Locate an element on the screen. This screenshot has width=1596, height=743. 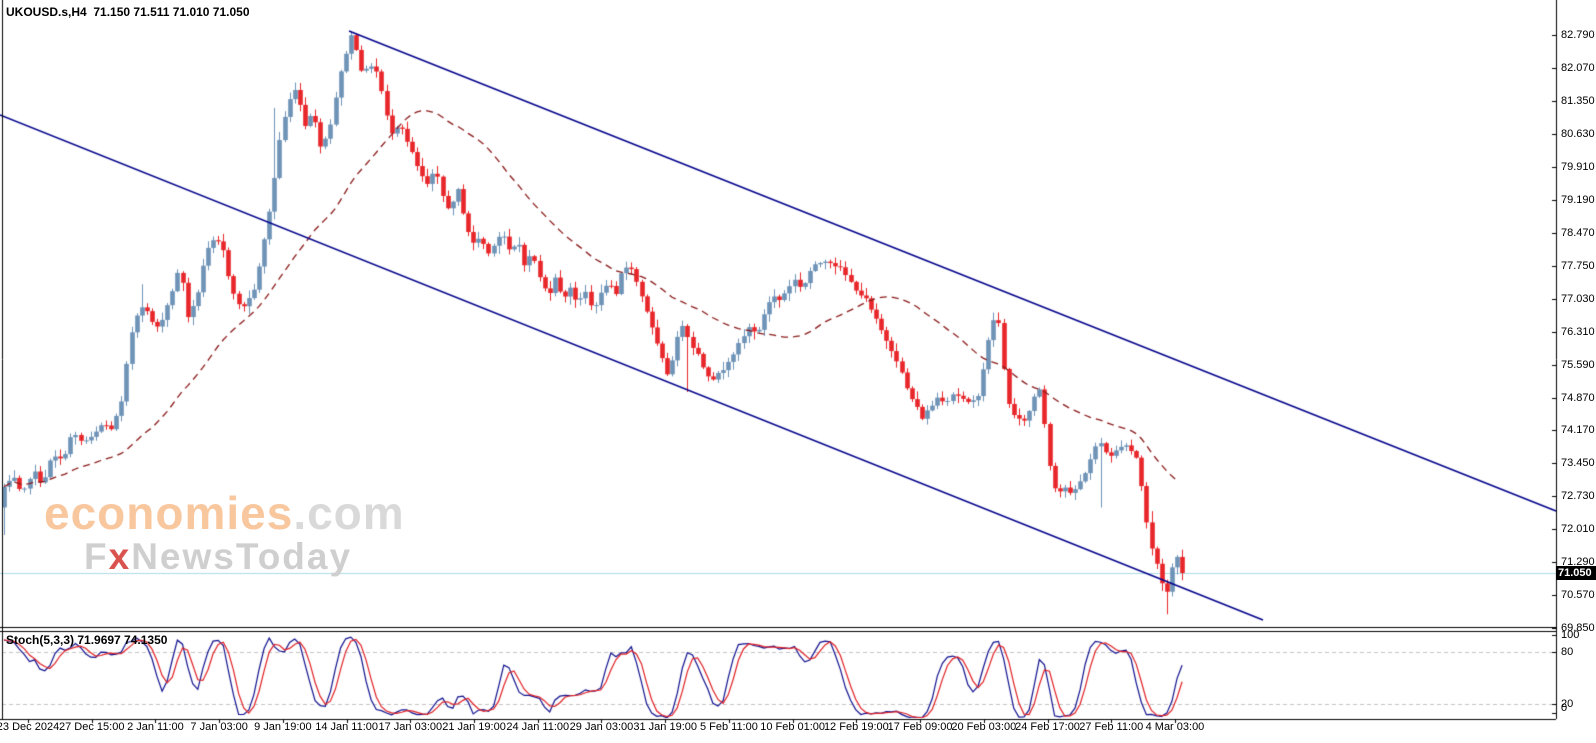
time-axis-label: 31 Jan 19:00 is located at coordinates (665, 727).